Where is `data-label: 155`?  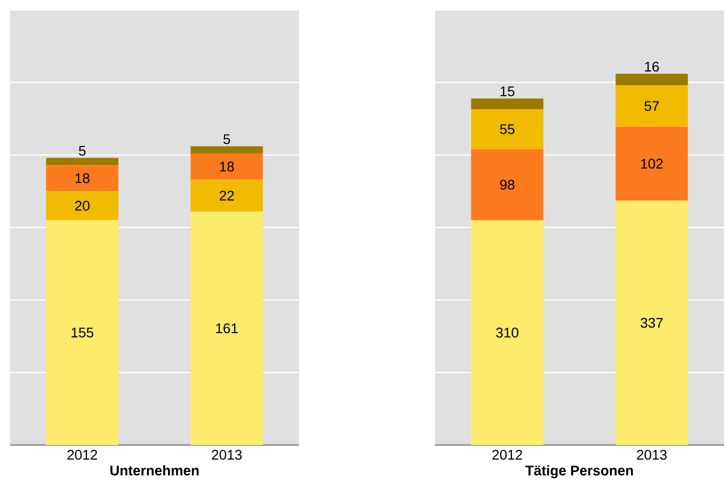
data-label: 155 is located at coordinates (83, 333).